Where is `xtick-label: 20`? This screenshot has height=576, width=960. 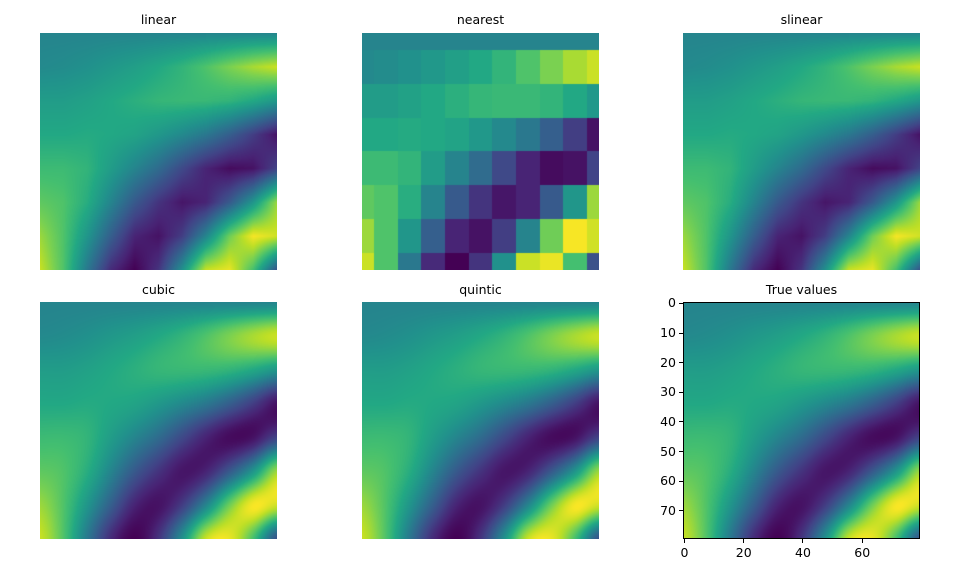
xtick-label: 20 is located at coordinates (743, 552).